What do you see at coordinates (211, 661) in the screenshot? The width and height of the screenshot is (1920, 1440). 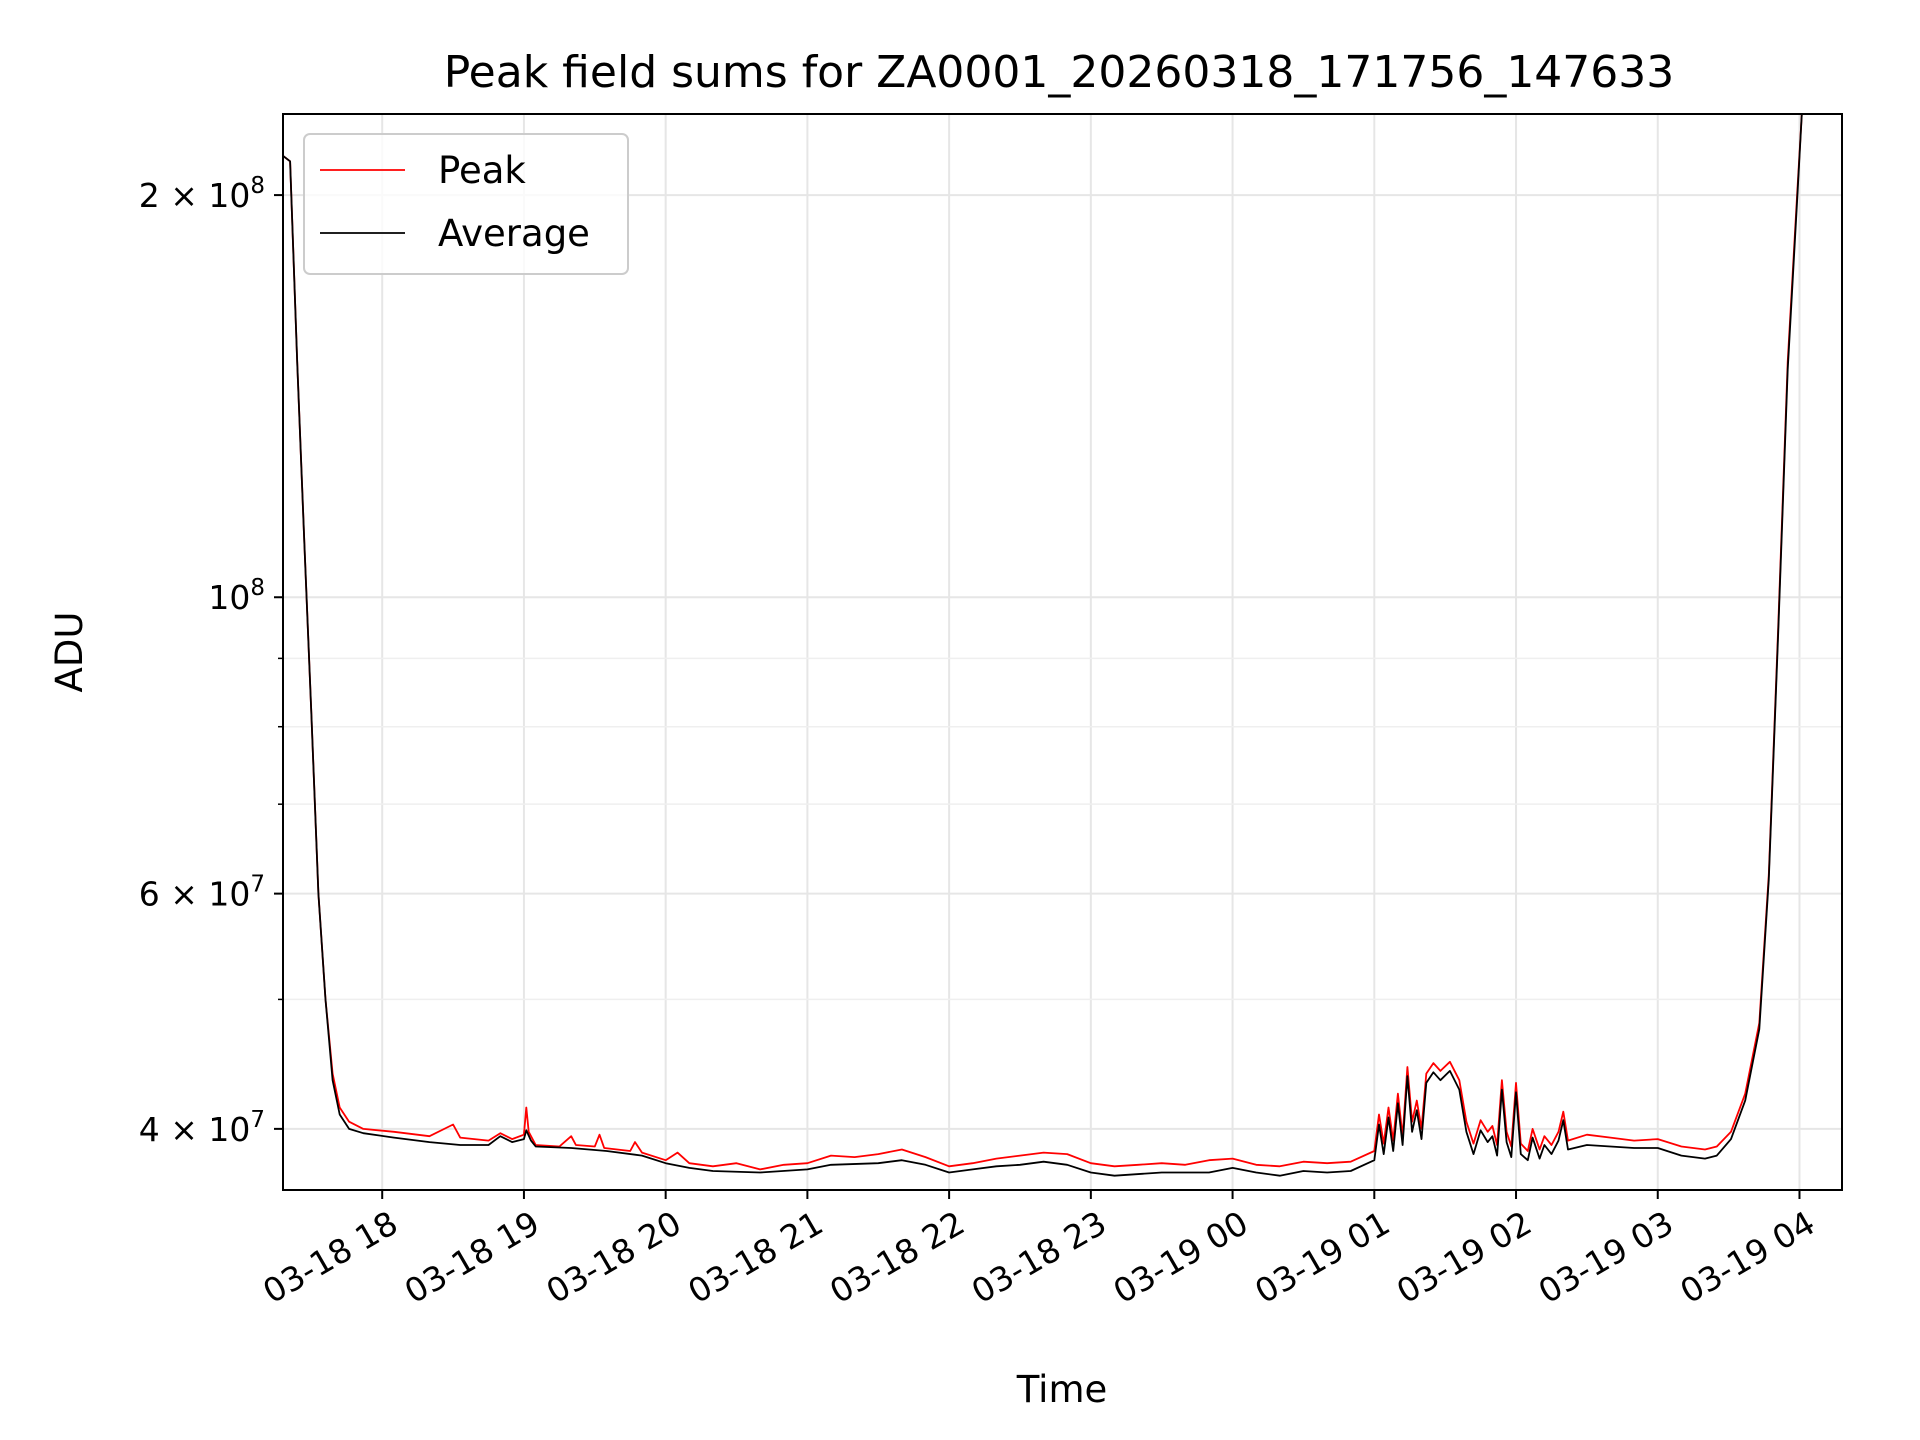 I see `y-axis-ticks: 4 × 107 6 × 107 108 2 × 108` at bounding box center [211, 661].